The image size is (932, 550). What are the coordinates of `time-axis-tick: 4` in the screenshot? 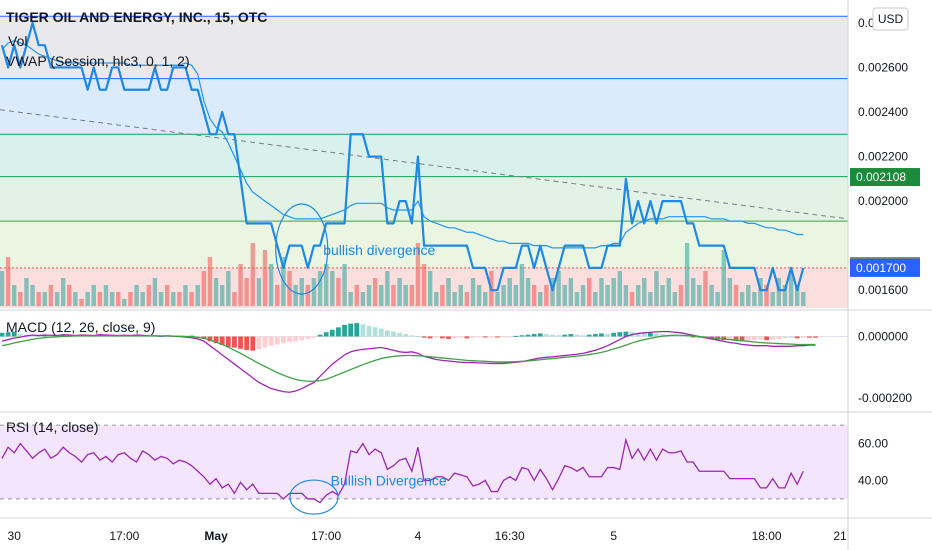 It's located at (418, 536).